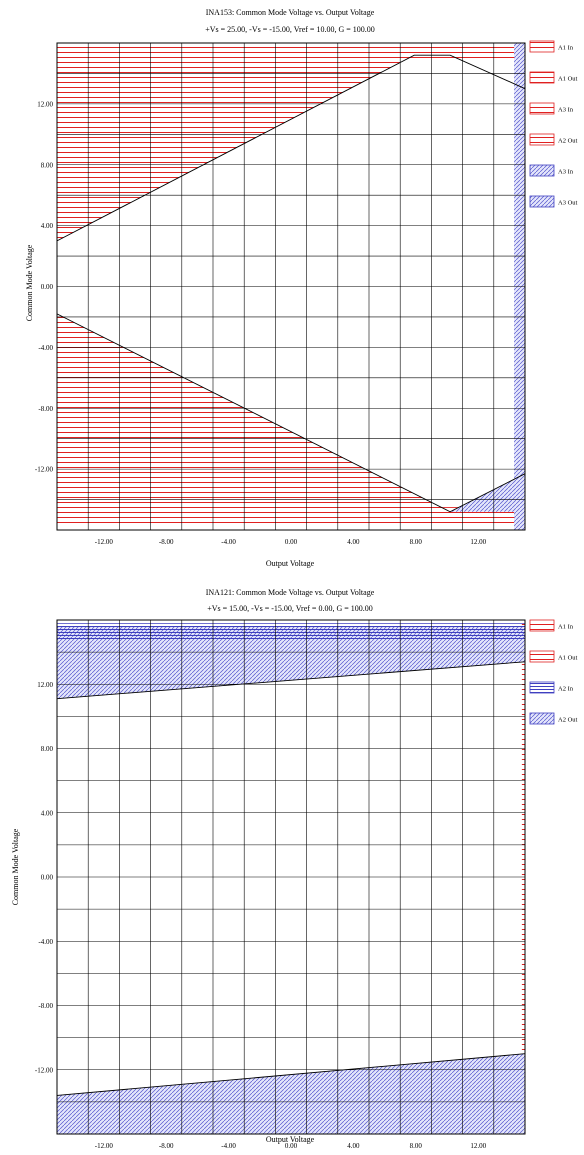 The height and width of the screenshot is (1155, 584). I want to click on legend: A1 In A1 Out A3 In A2 Out A3 In A3 Out, so click(553, 124).